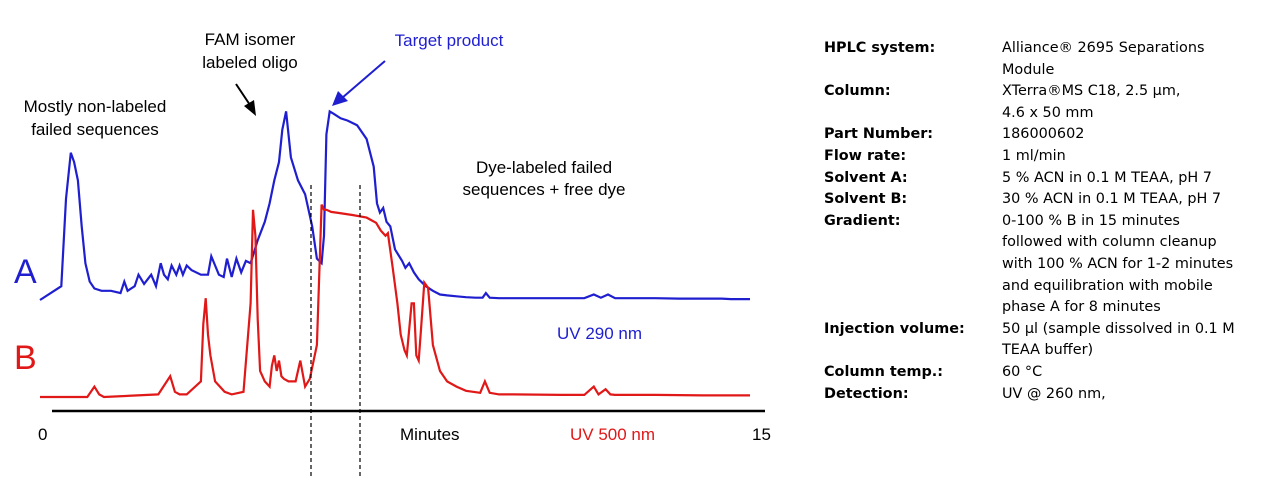 The width and height of the screenshot is (1280, 488). Describe the element at coordinates (884, 371) in the screenshot. I see `spec-key: Column temp.:` at that location.